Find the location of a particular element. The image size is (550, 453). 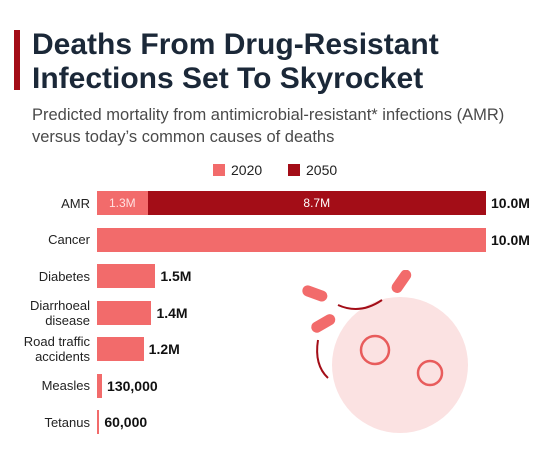

legend-label: 2050 is located at coordinates (322, 170).